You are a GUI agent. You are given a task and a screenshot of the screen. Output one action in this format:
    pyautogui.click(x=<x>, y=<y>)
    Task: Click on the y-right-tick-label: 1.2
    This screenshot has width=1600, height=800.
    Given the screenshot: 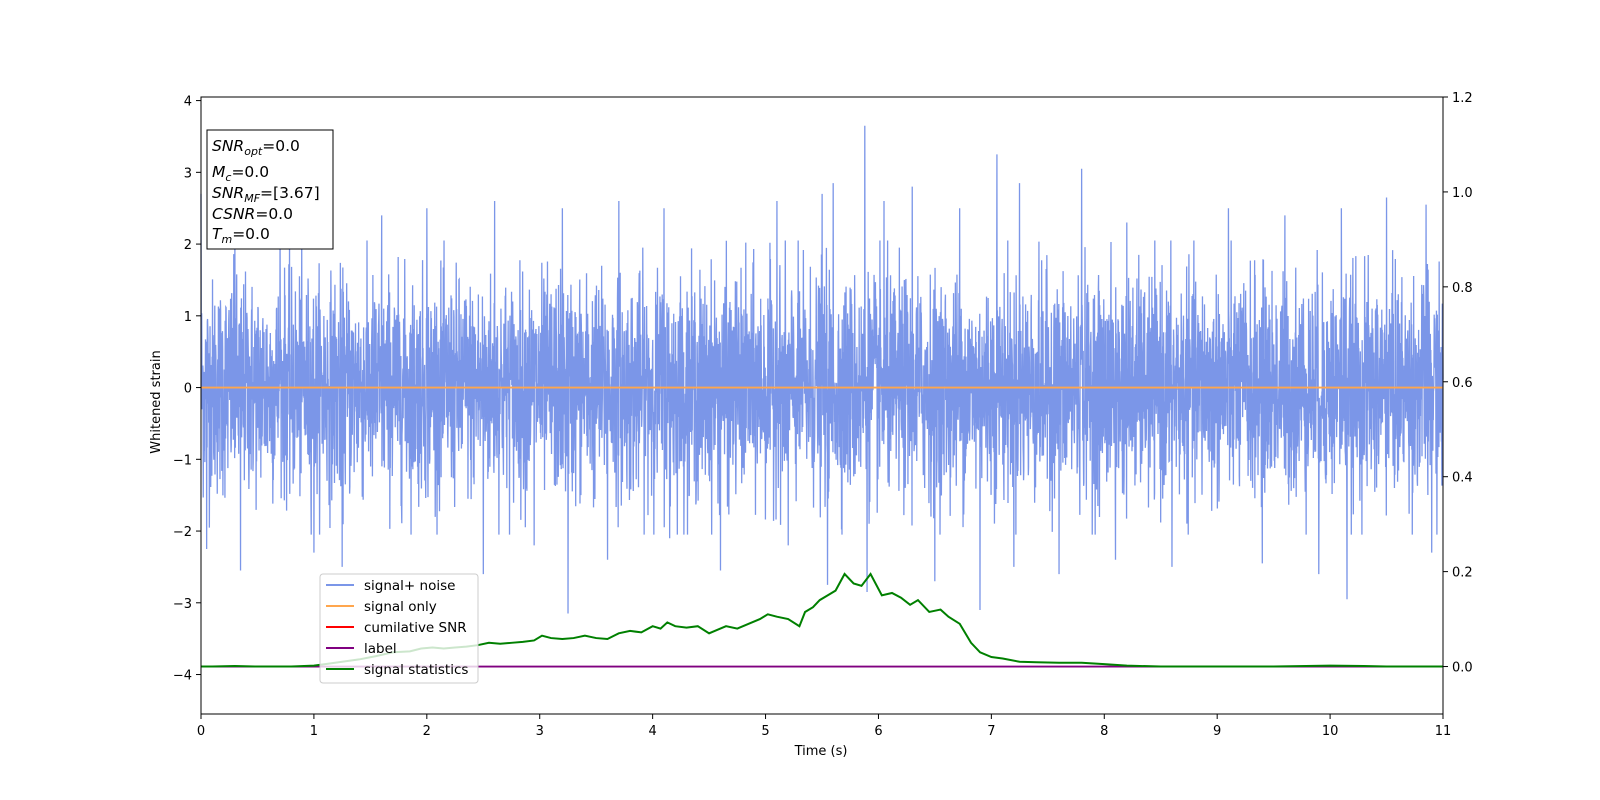 What is the action you would take?
    pyautogui.click(x=1462, y=98)
    